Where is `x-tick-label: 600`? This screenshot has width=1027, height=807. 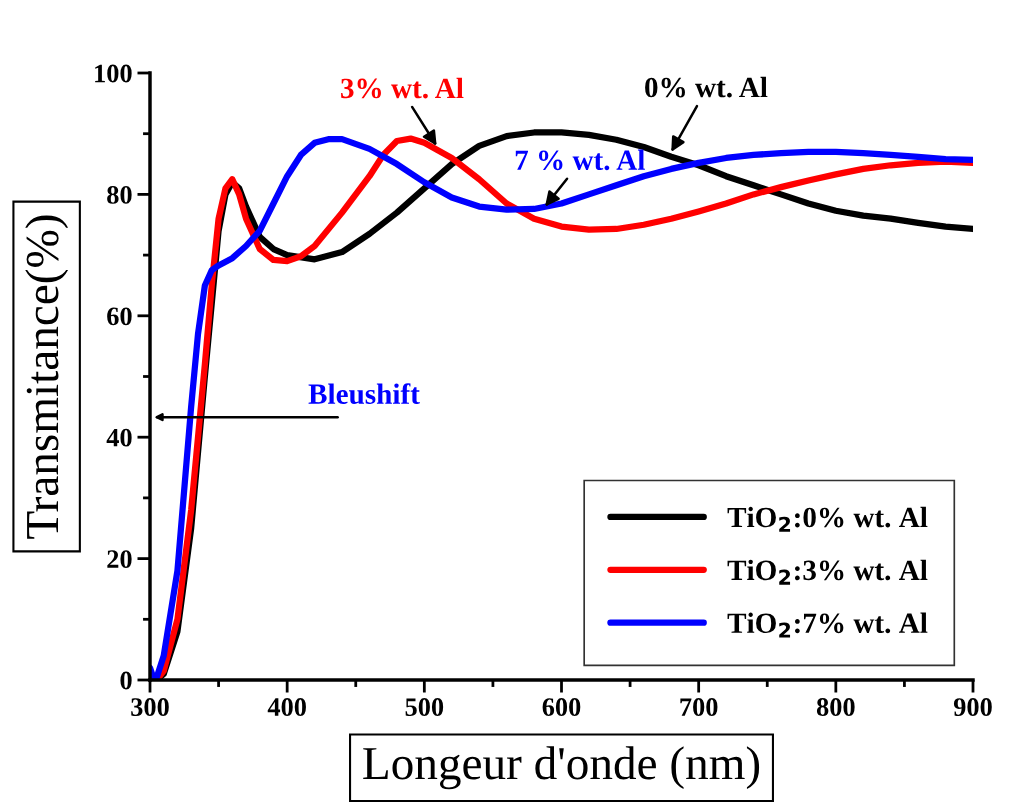
x-tick-label: 600 is located at coordinates (561, 707).